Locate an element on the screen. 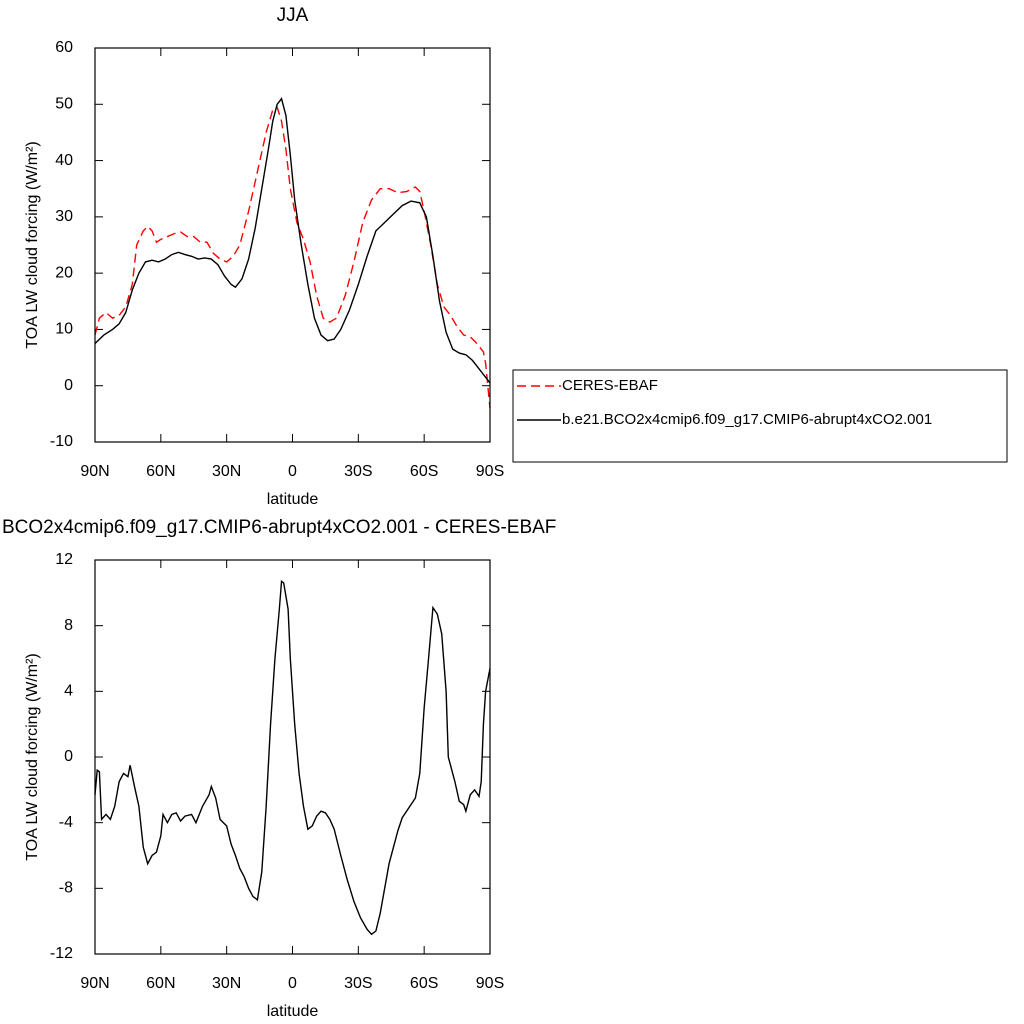  y-tick-label: 12 is located at coordinates (64, 559).